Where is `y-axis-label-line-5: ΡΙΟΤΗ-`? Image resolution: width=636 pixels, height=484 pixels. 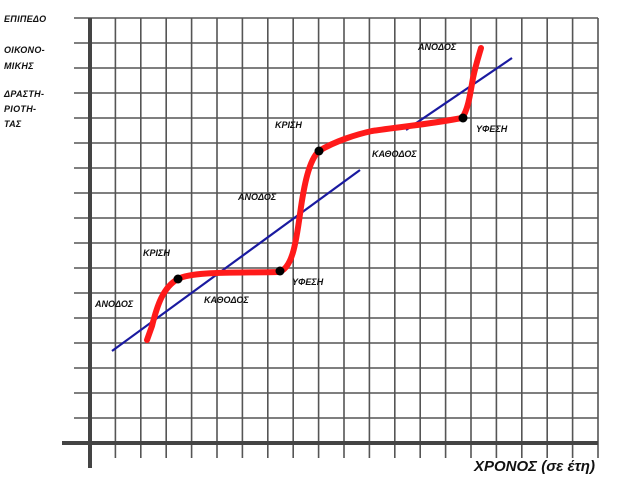
y-axis-label-line-5: ΡΙΟΤΗ- is located at coordinates (20, 109).